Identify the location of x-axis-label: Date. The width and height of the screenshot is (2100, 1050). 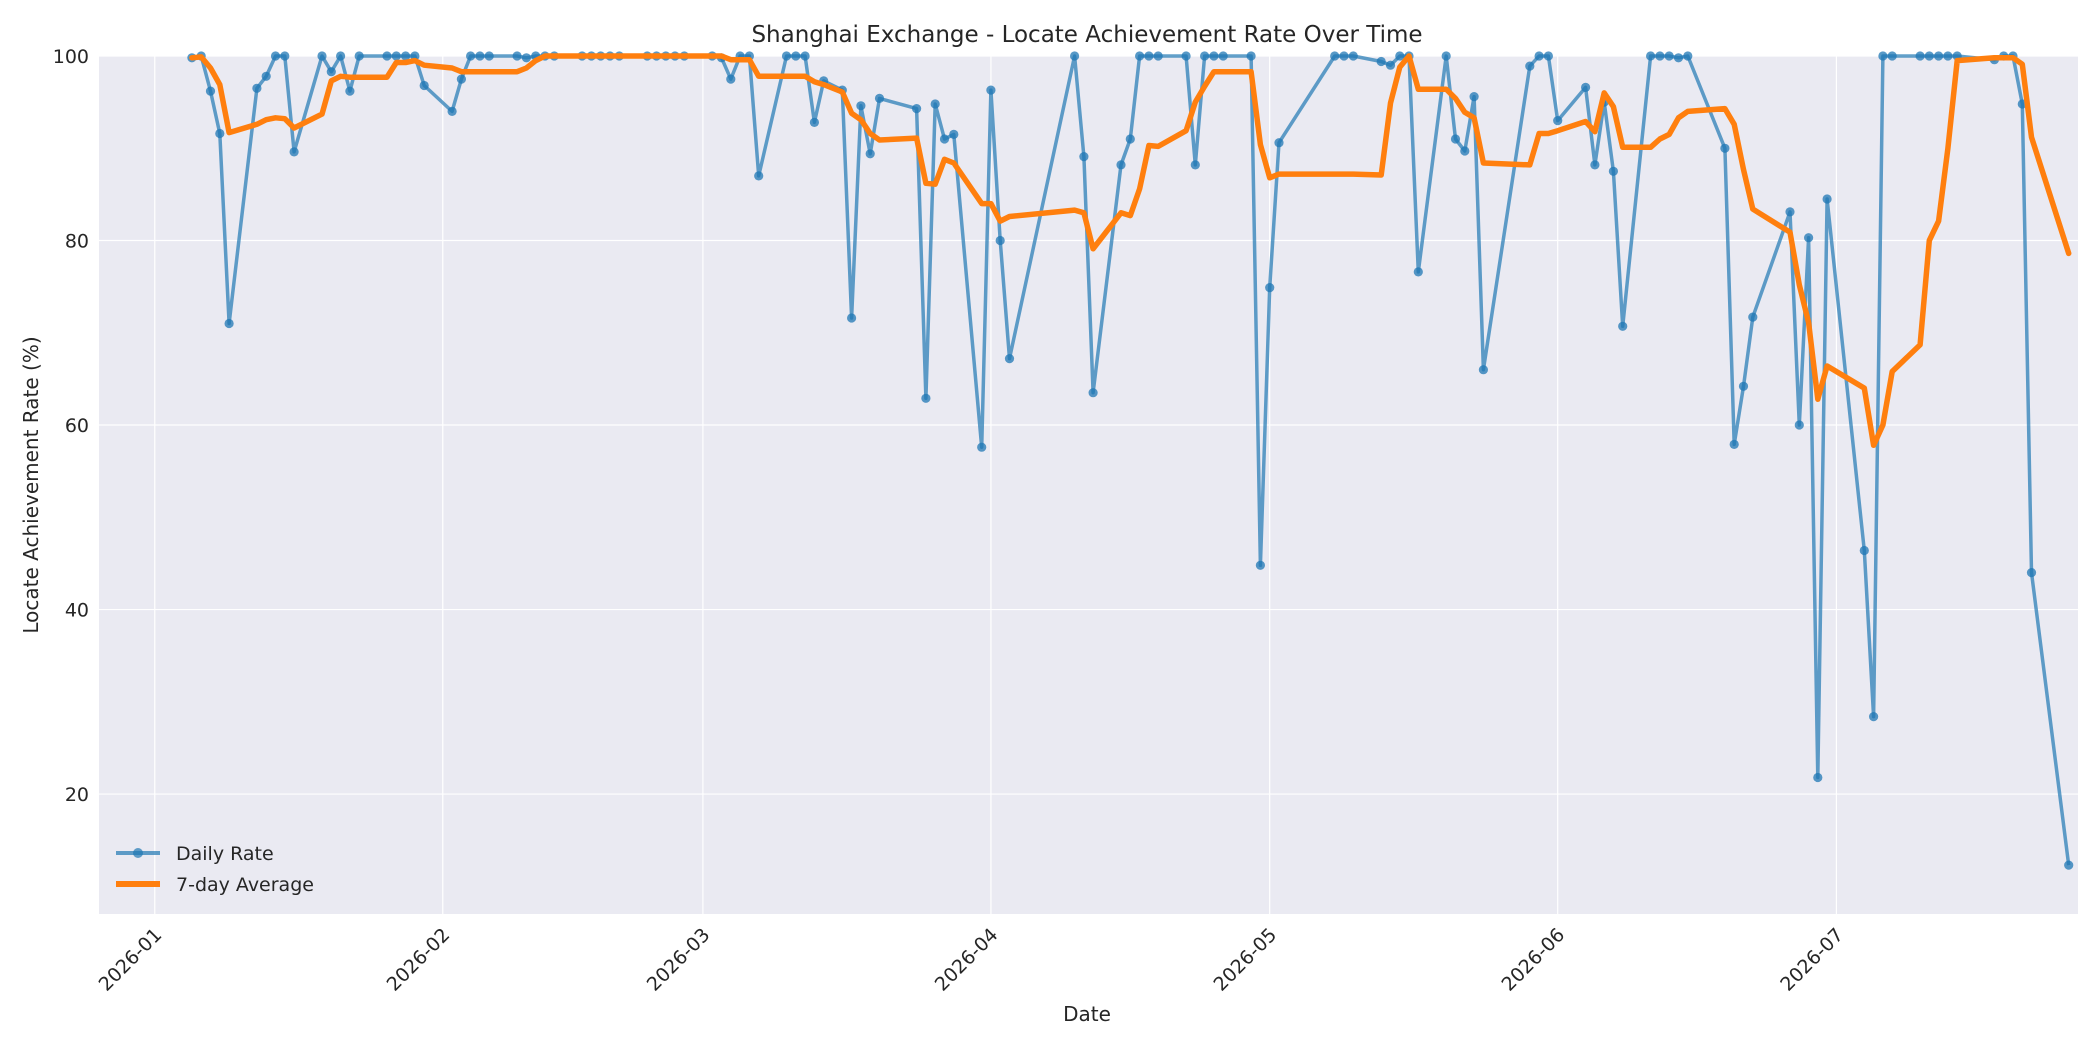
(1087, 1014).